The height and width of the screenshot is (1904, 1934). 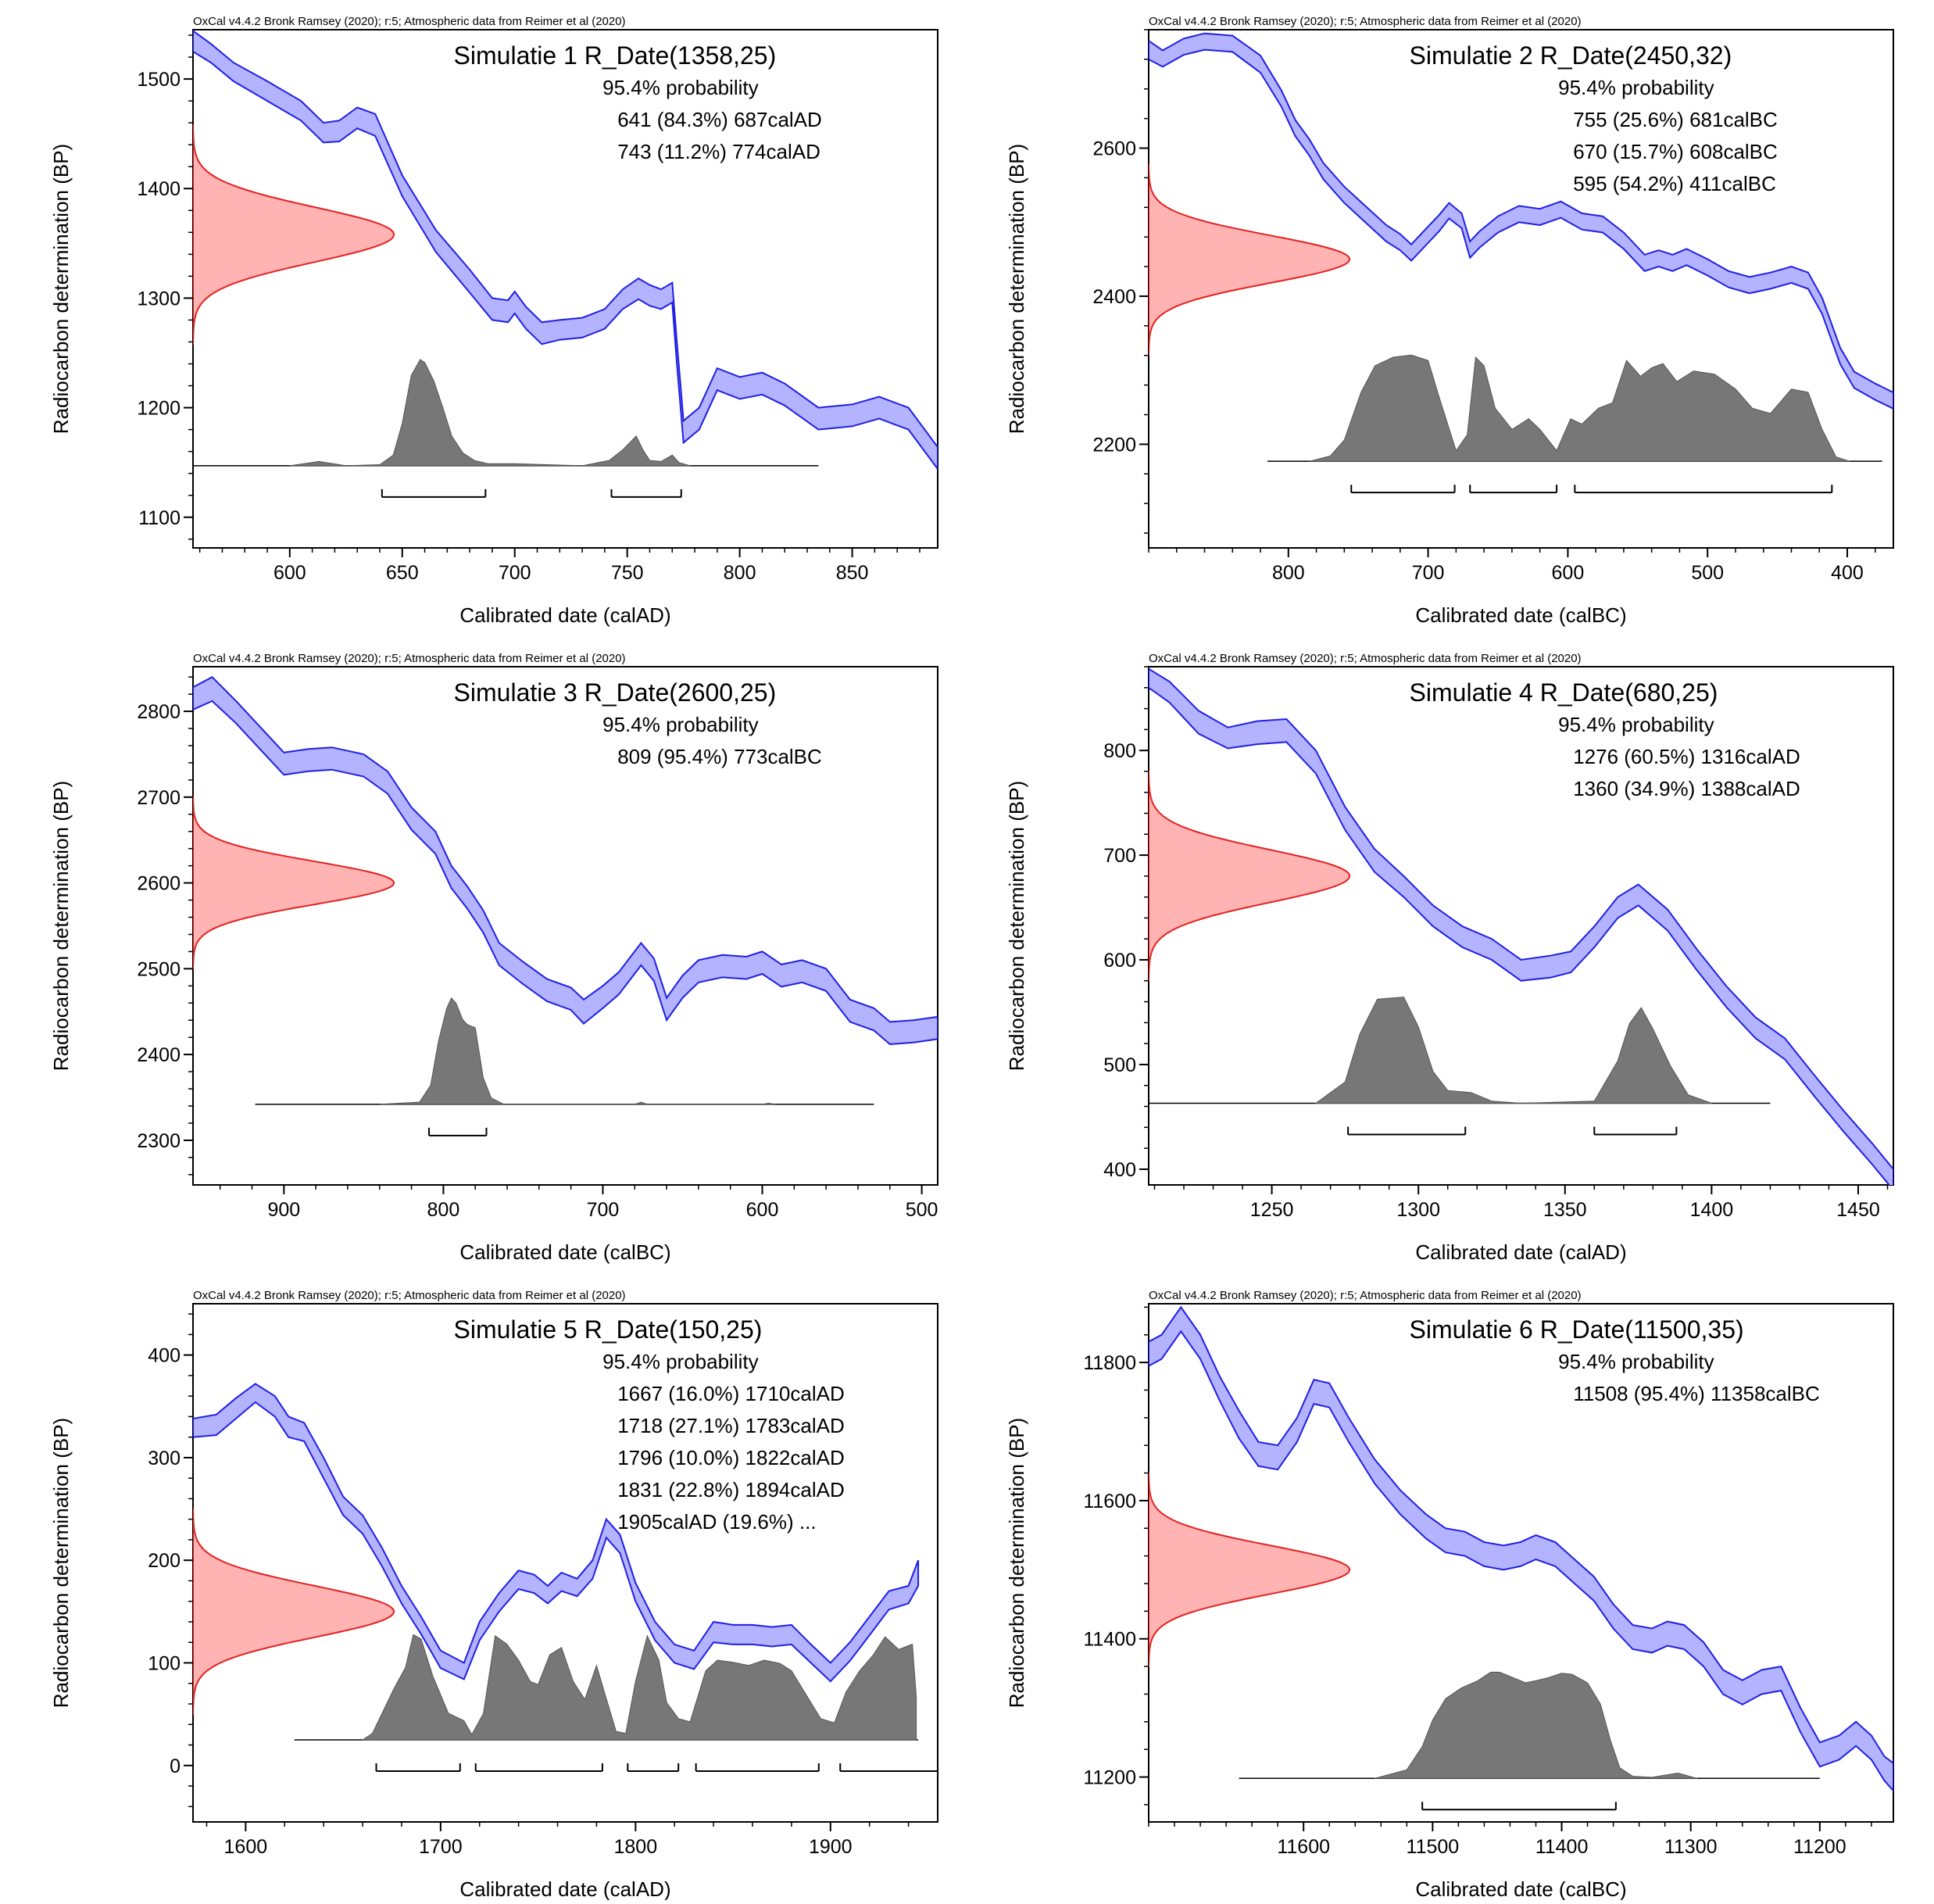 What do you see at coordinates (1847, 573) in the screenshot?
I see `x-tick-label: 400` at bounding box center [1847, 573].